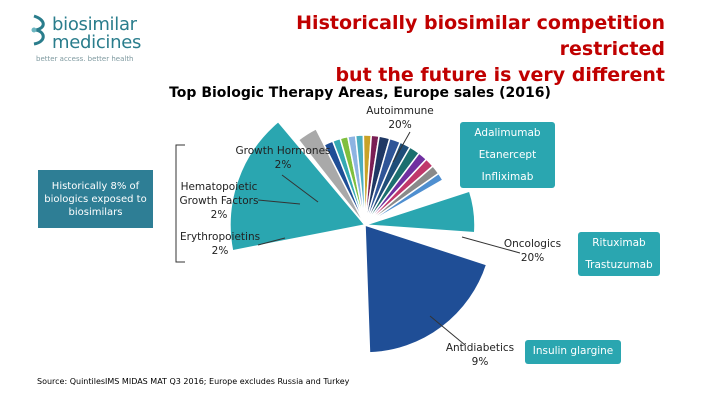 This screenshot has width=720, height=405. What do you see at coordinates (220, 251) in the screenshot?
I see `label-erythropoietins-pct: 2%` at bounding box center [220, 251].